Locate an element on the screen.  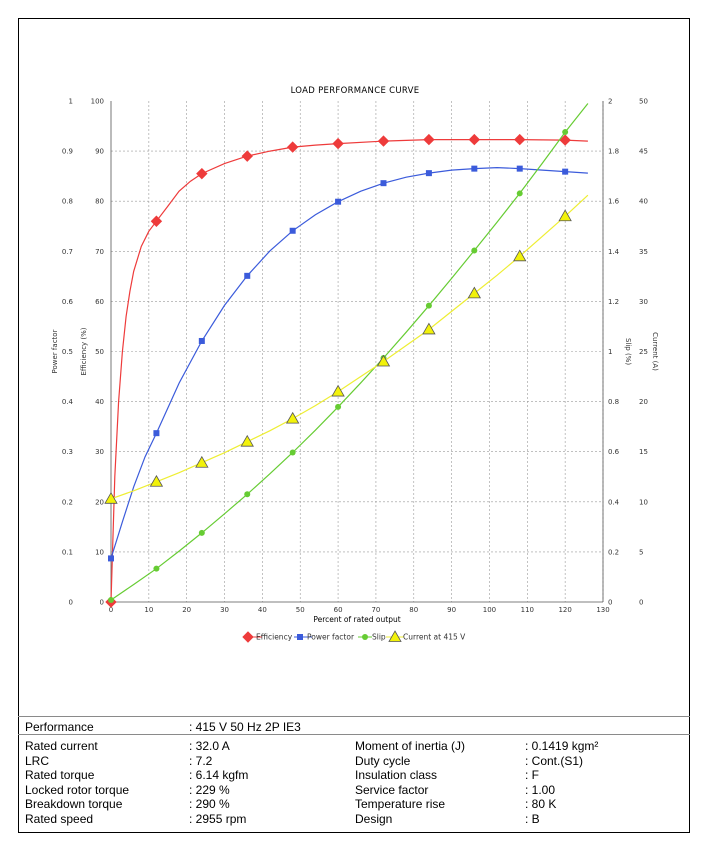
slip-tick-label: 0.2 is located at coordinates (613, 552).